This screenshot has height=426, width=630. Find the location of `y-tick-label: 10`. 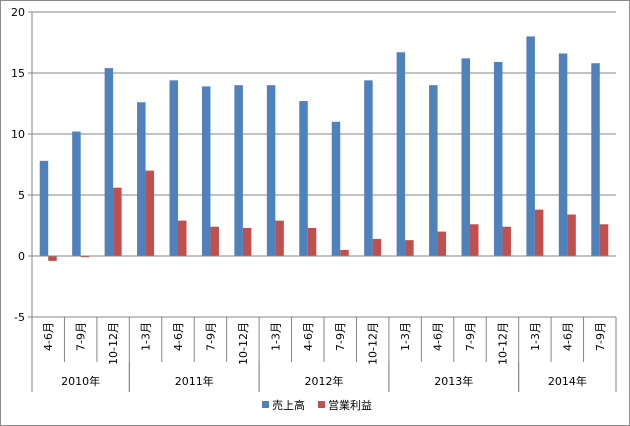

y-tick-label: 10 is located at coordinates (18, 134).